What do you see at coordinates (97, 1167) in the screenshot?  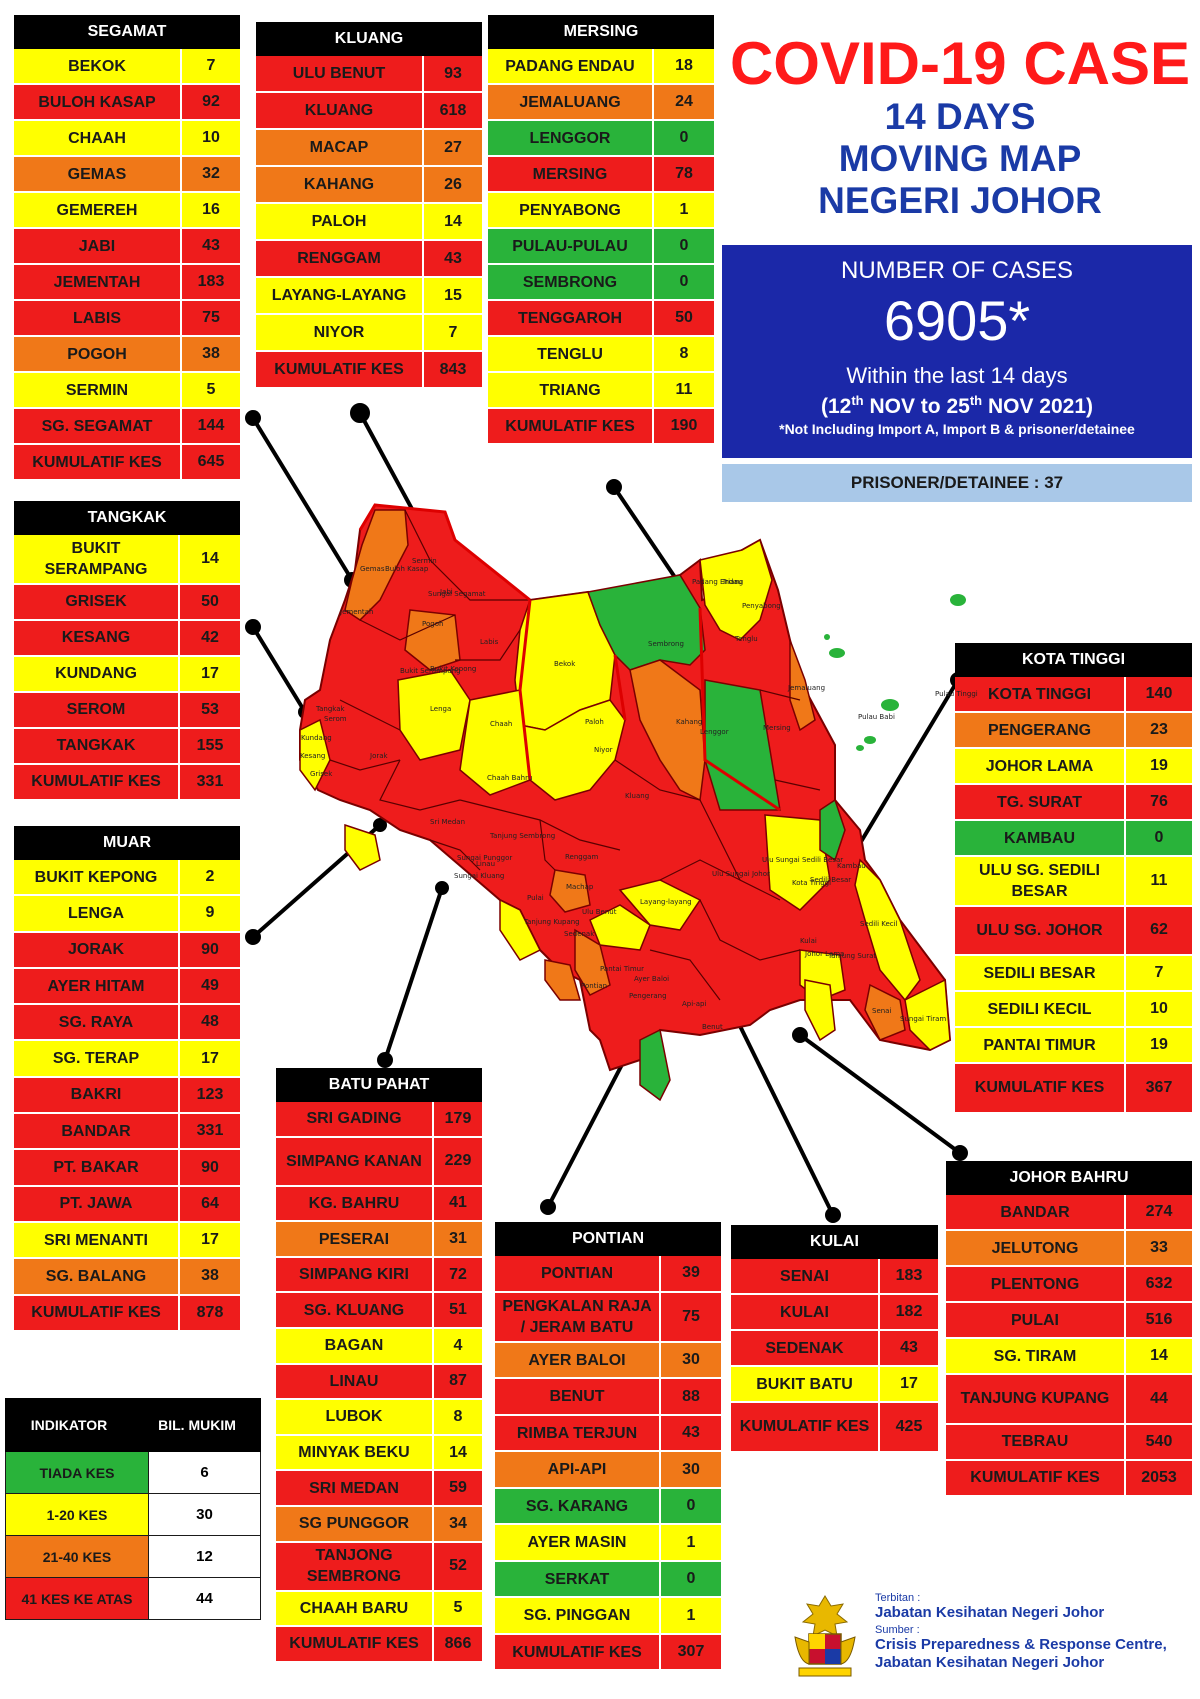 I see `mukim-name: PT. BAKAR` at bounding box center [97, 1167].